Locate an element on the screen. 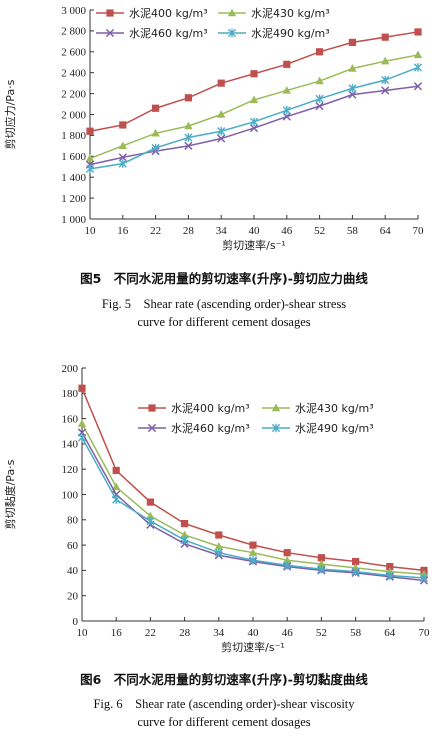  stress-x-tick-label: 40 is located at coordinates (255, 231).